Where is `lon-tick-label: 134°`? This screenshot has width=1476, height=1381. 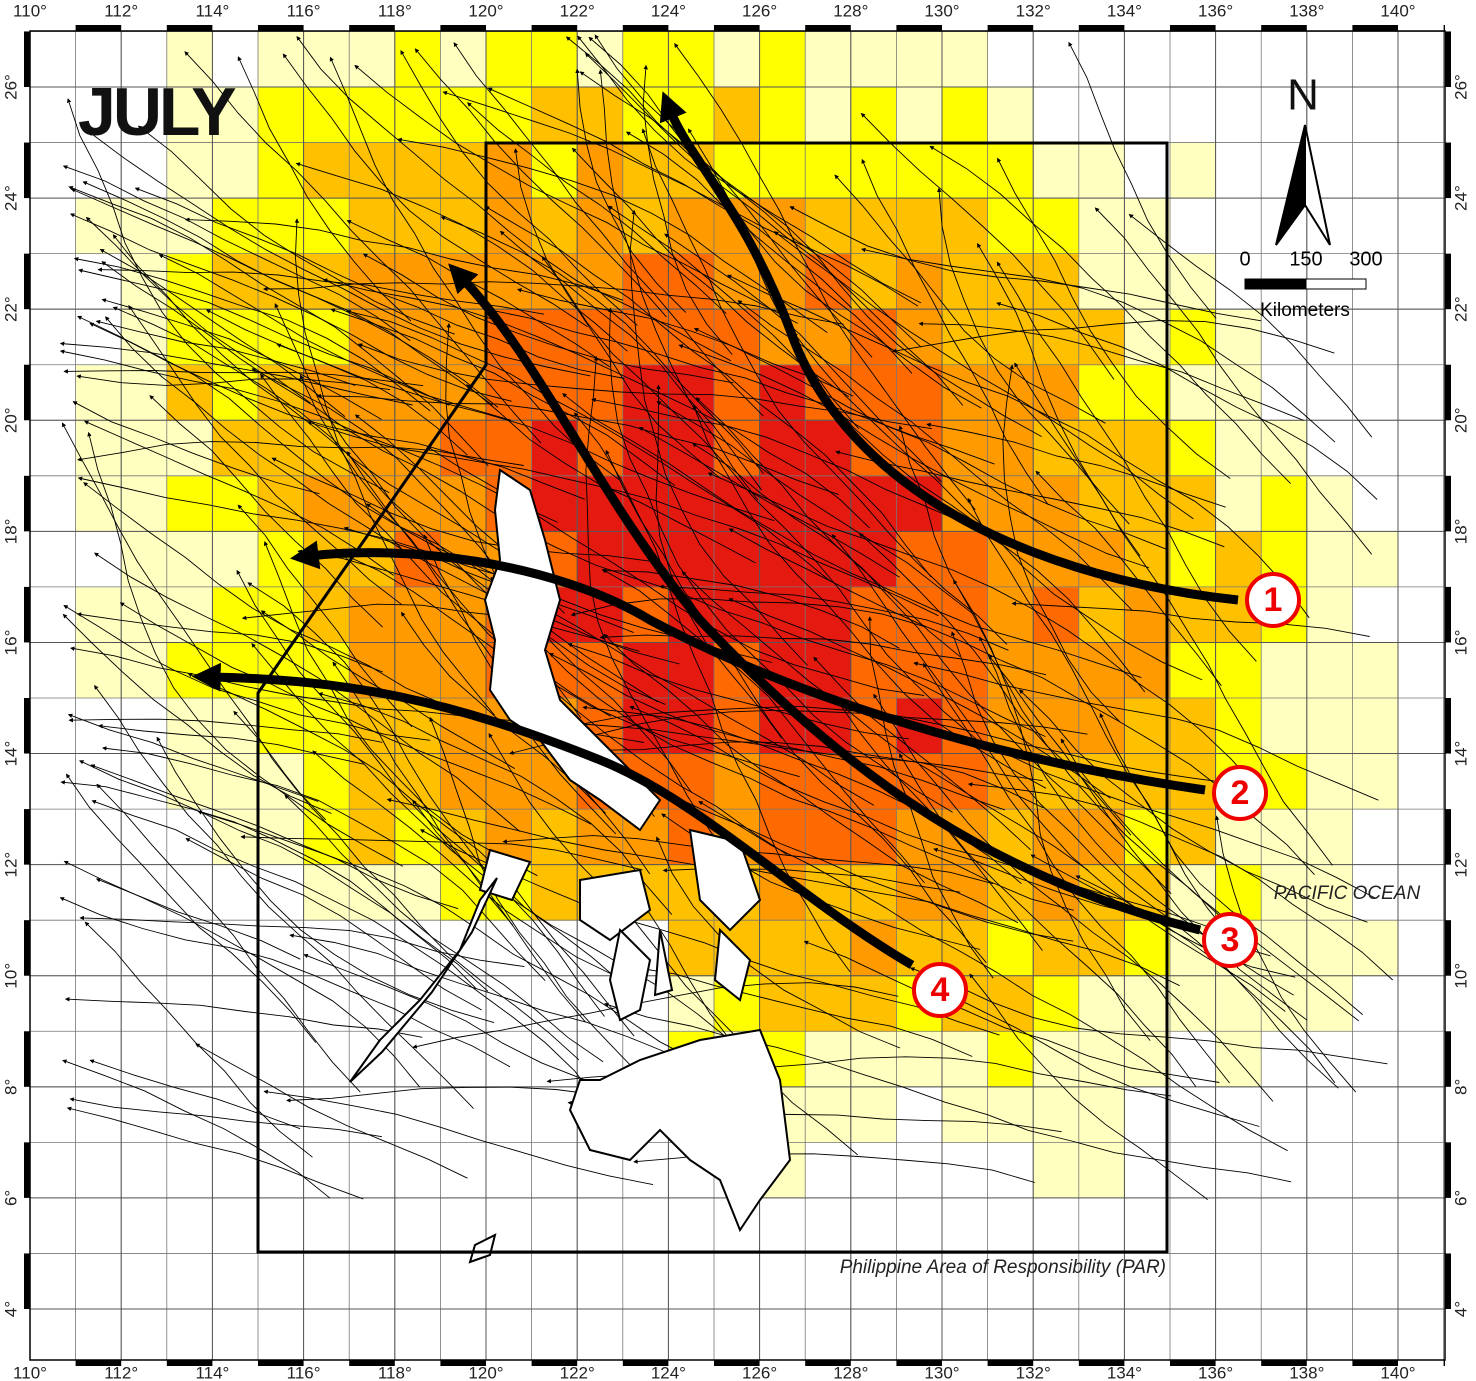 lon-tick-label: 134° is located at coordinates (1124, 10).